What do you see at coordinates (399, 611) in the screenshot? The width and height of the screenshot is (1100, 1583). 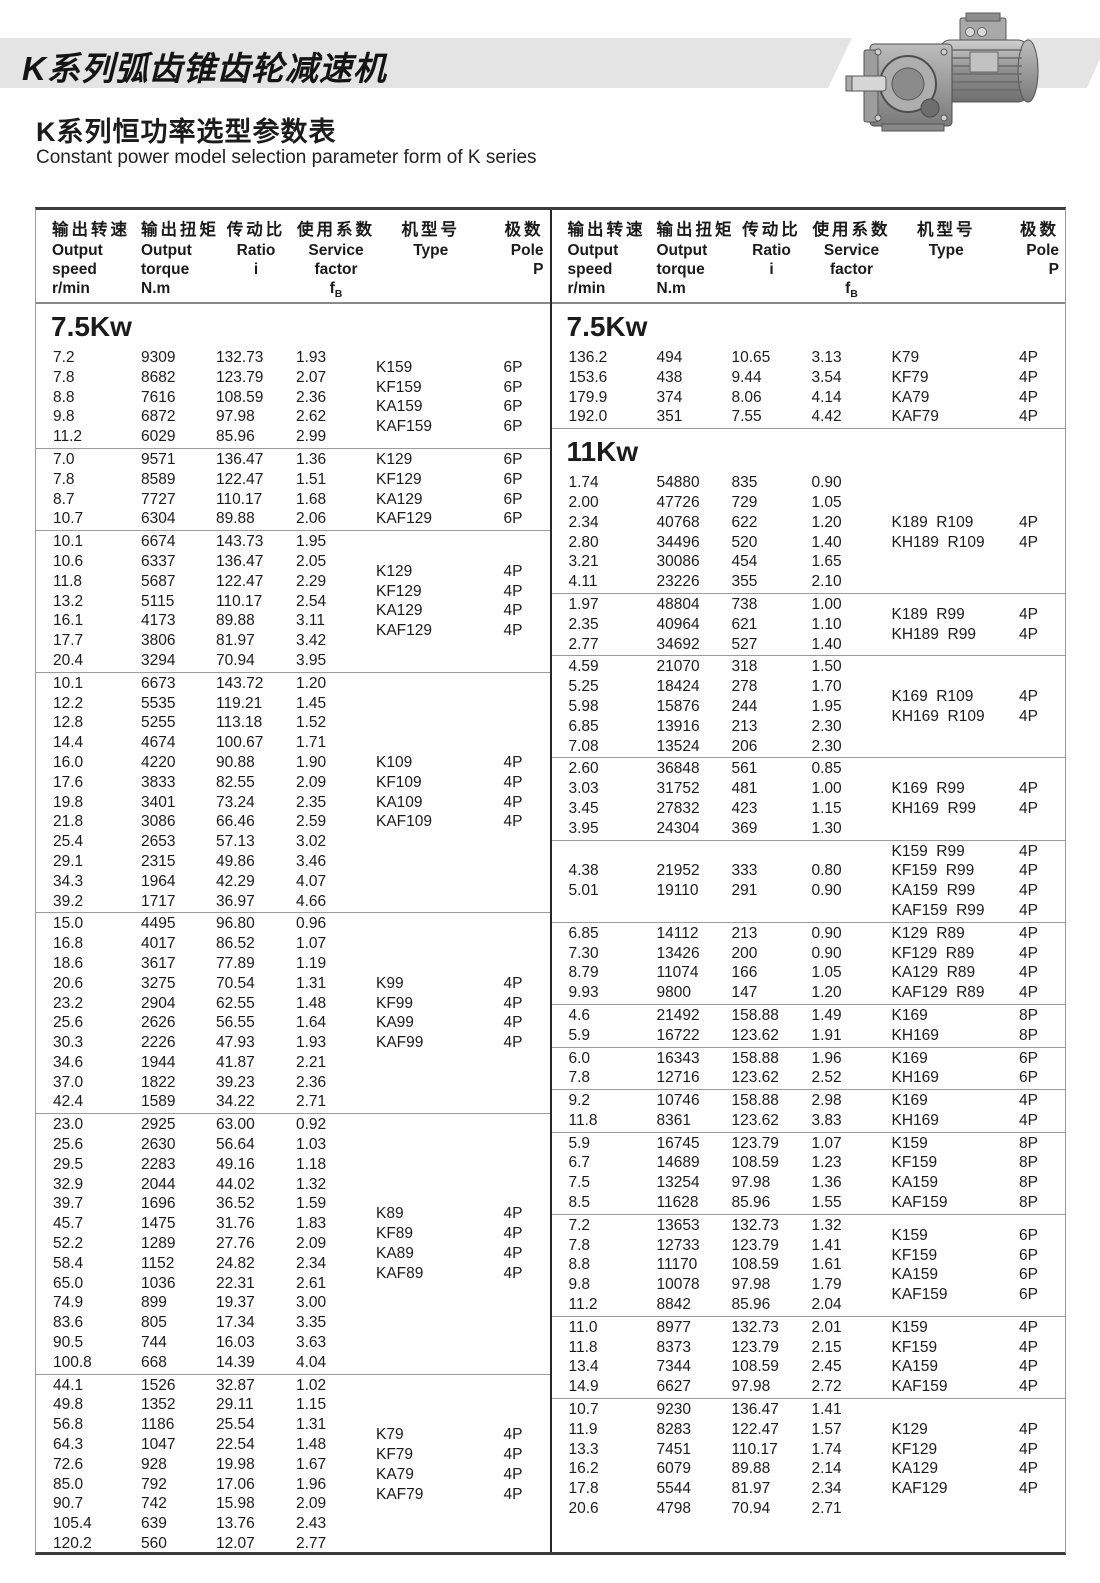 I see `type-value: KA129` at bounding box center [399, 611].